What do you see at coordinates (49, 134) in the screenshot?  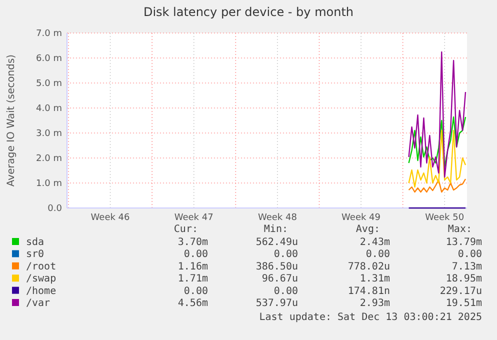 I see `y-tick-label: 3.0 m` at bounding box center [49, 134].